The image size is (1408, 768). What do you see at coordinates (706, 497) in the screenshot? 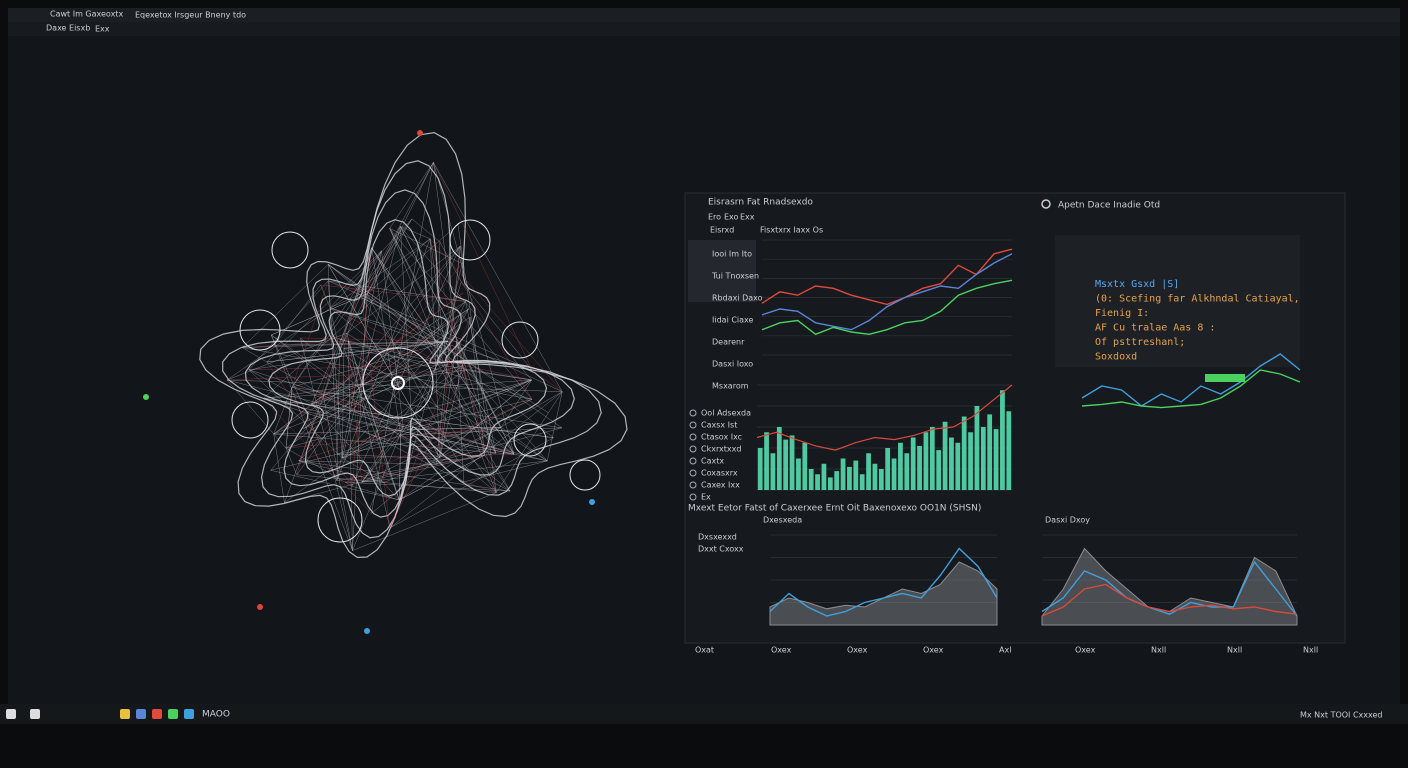
I see `label: Ex` at bounding box center [706, 497].